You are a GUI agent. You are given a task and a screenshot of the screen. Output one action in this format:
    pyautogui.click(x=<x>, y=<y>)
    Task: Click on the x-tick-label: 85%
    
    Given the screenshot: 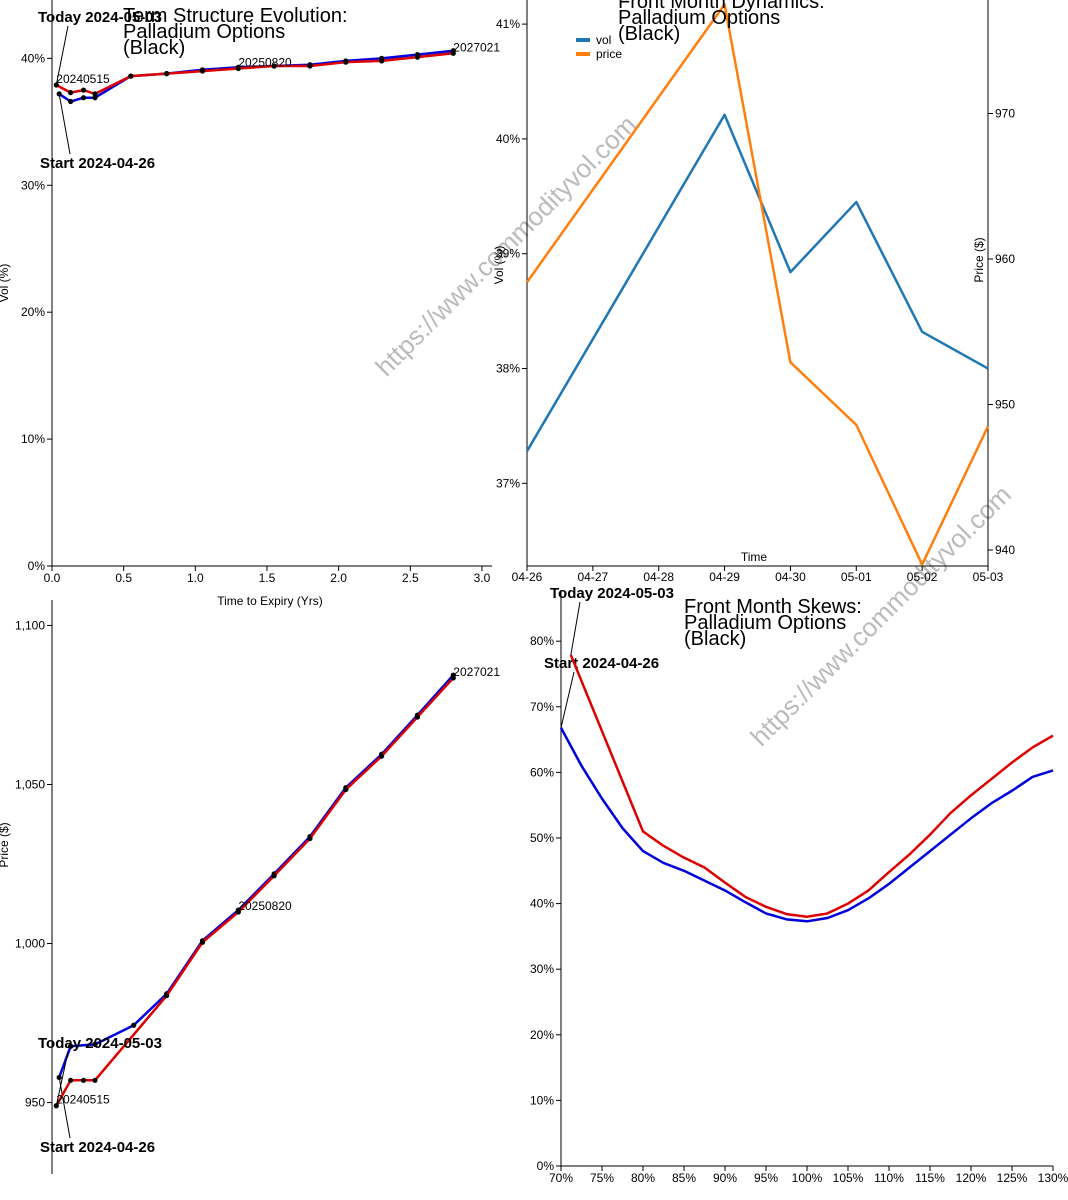 What is the action you would take?
    pyautogui.click(x=684, y=1178)
    